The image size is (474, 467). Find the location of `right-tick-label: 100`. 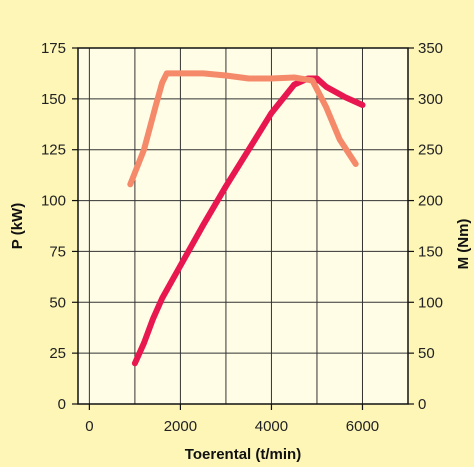

right-tick-label: 100 is located at coordinates (430, 302).